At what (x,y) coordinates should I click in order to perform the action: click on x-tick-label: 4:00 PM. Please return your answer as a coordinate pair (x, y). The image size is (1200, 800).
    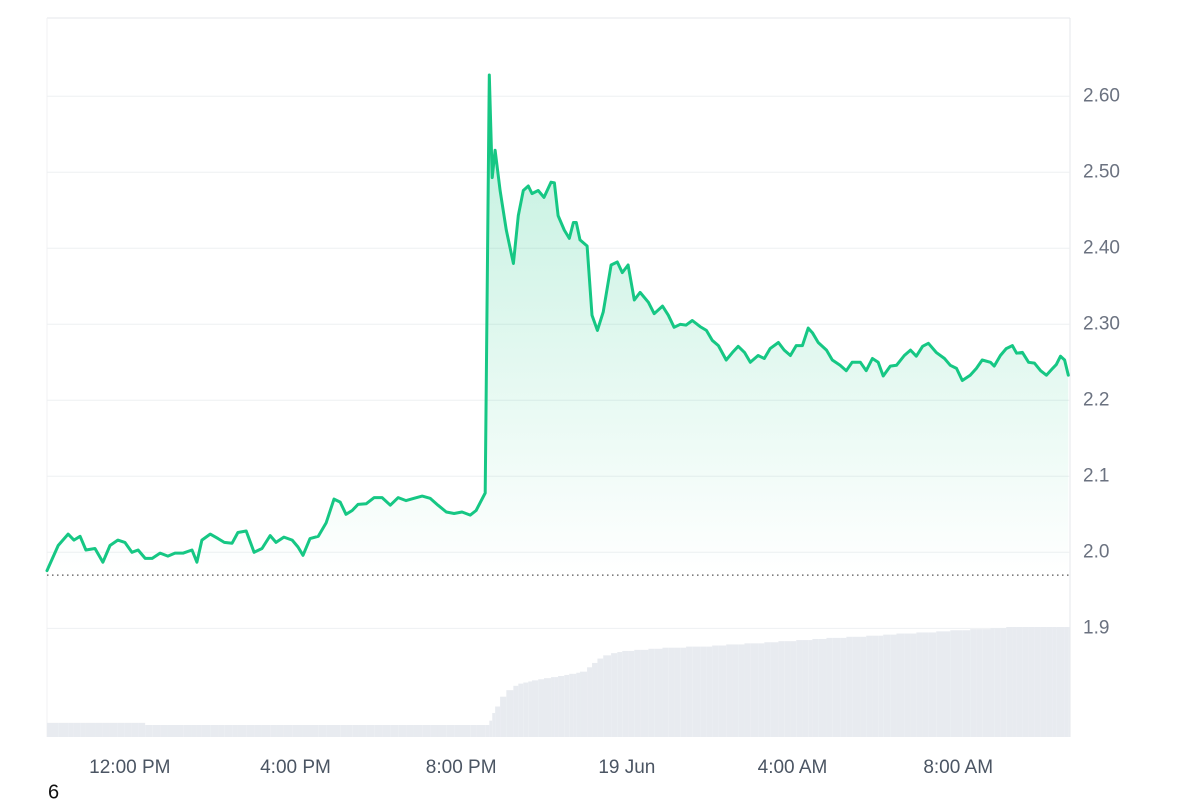
    Looking at the image, I should click on (295, 767).